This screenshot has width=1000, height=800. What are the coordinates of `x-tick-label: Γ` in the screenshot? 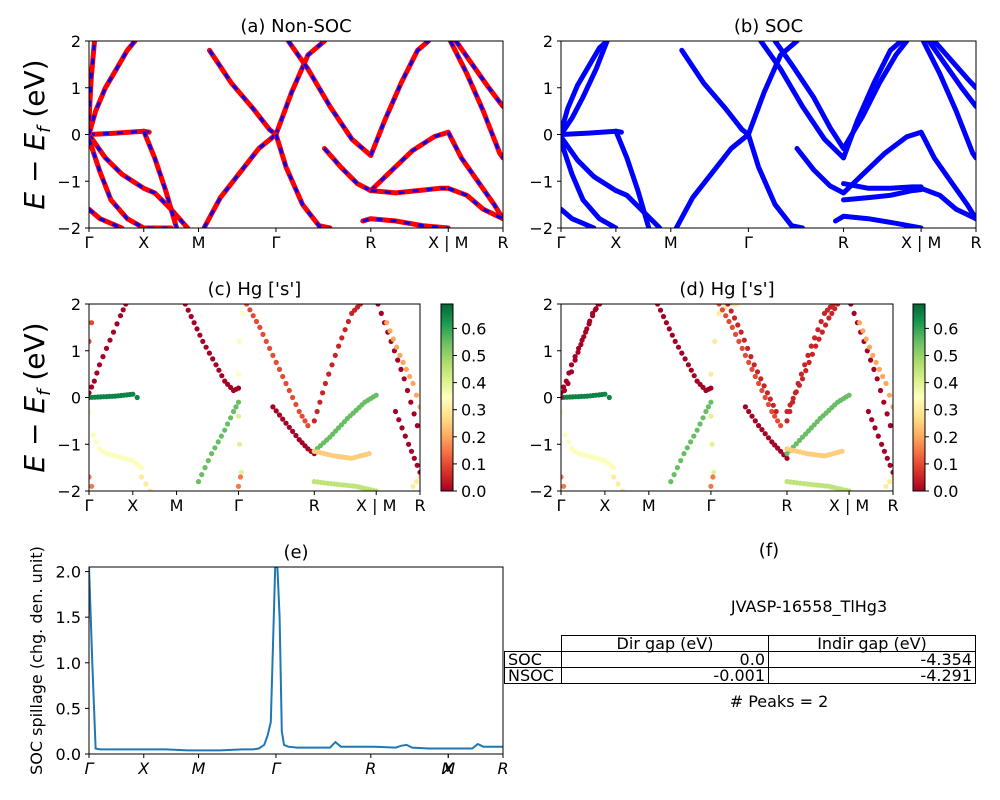 It's located at (561, 505).